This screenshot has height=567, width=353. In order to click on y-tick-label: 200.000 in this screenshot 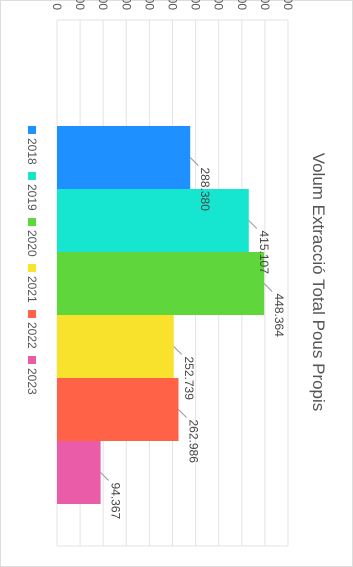, I will do `click(149, 5)`.